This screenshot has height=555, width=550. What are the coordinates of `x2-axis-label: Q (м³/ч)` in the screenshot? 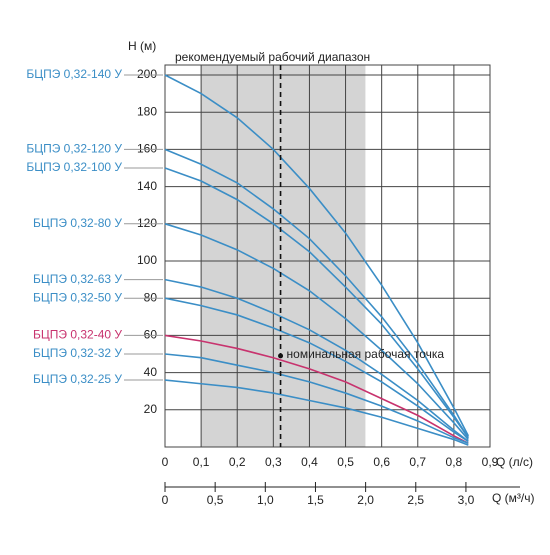 It's located at (513, 498).